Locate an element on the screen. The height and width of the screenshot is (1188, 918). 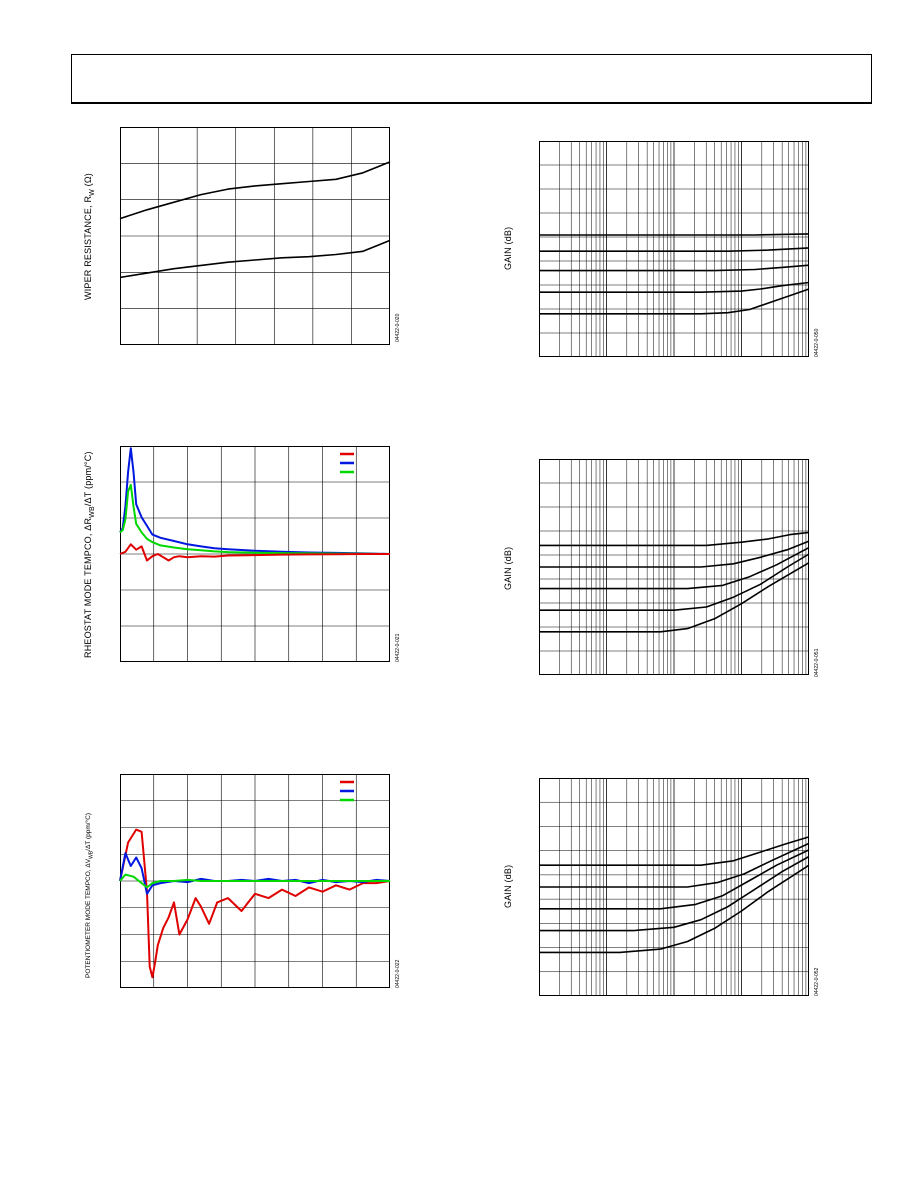
ylabel-gain-1: GAIN (dB) is located at coordinates (508, 248).